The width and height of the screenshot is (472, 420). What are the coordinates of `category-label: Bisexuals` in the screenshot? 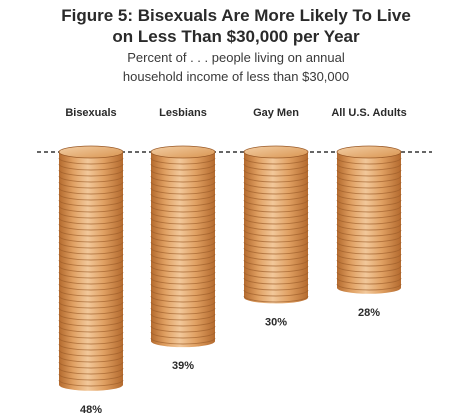 It's located at (90, 113).